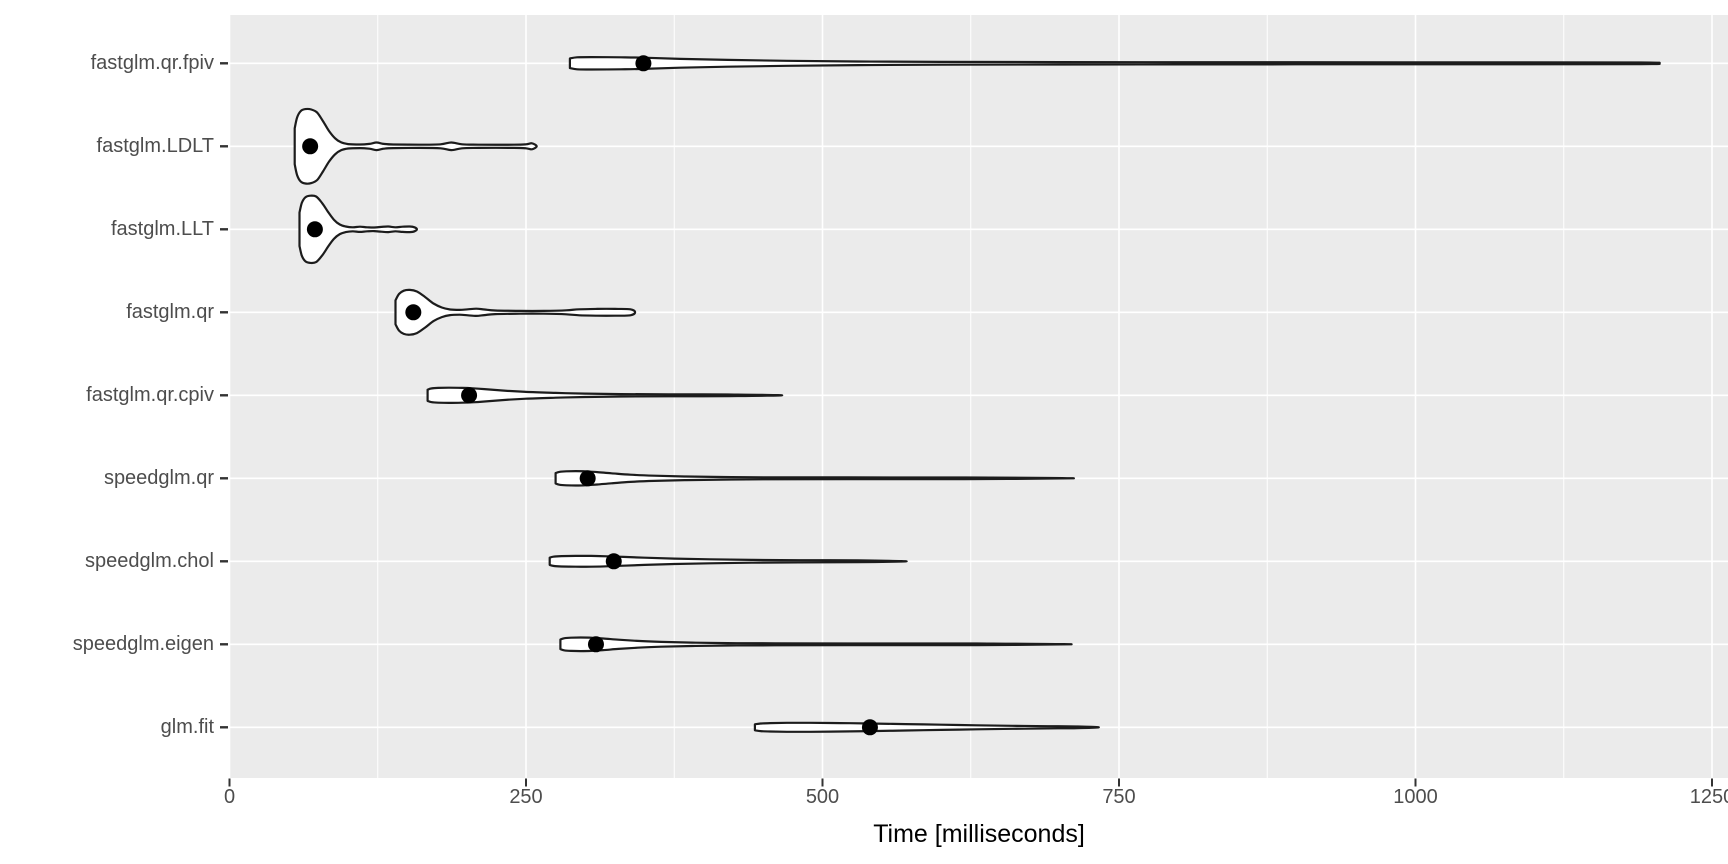 The width and height of the screenshot is (1728, 864). I want to click on violin-speedglm.chol, so click(728, 561).